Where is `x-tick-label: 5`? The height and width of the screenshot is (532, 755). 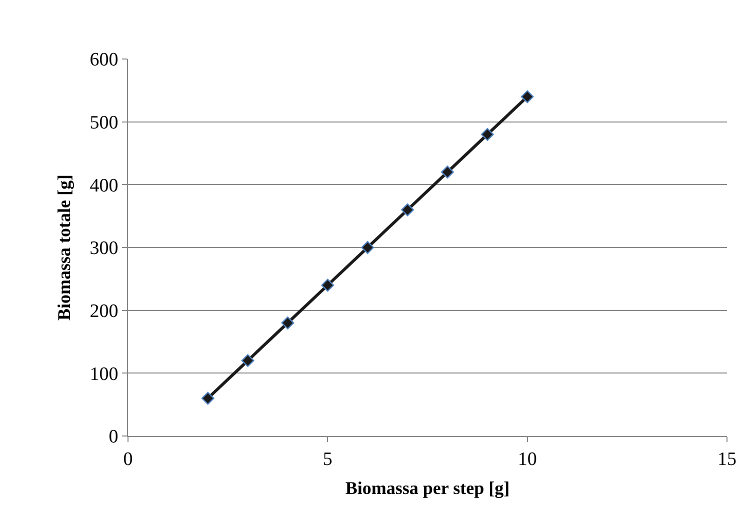 x-tick-label: 5 is located at coordinates (327, 459).